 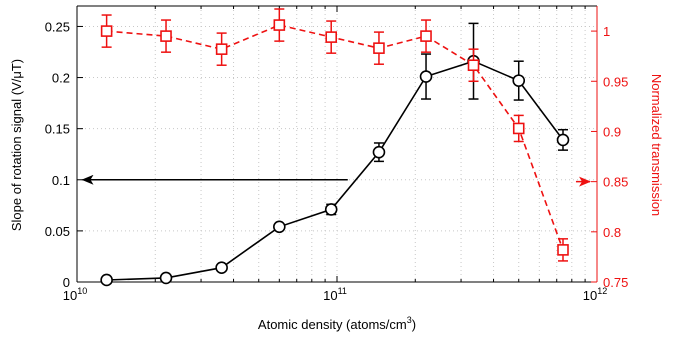 What do you see at coordinates (615, 282) in the screenshot?
I see `y-tick-label-right: 0.75` at bounding box center [615, 282].